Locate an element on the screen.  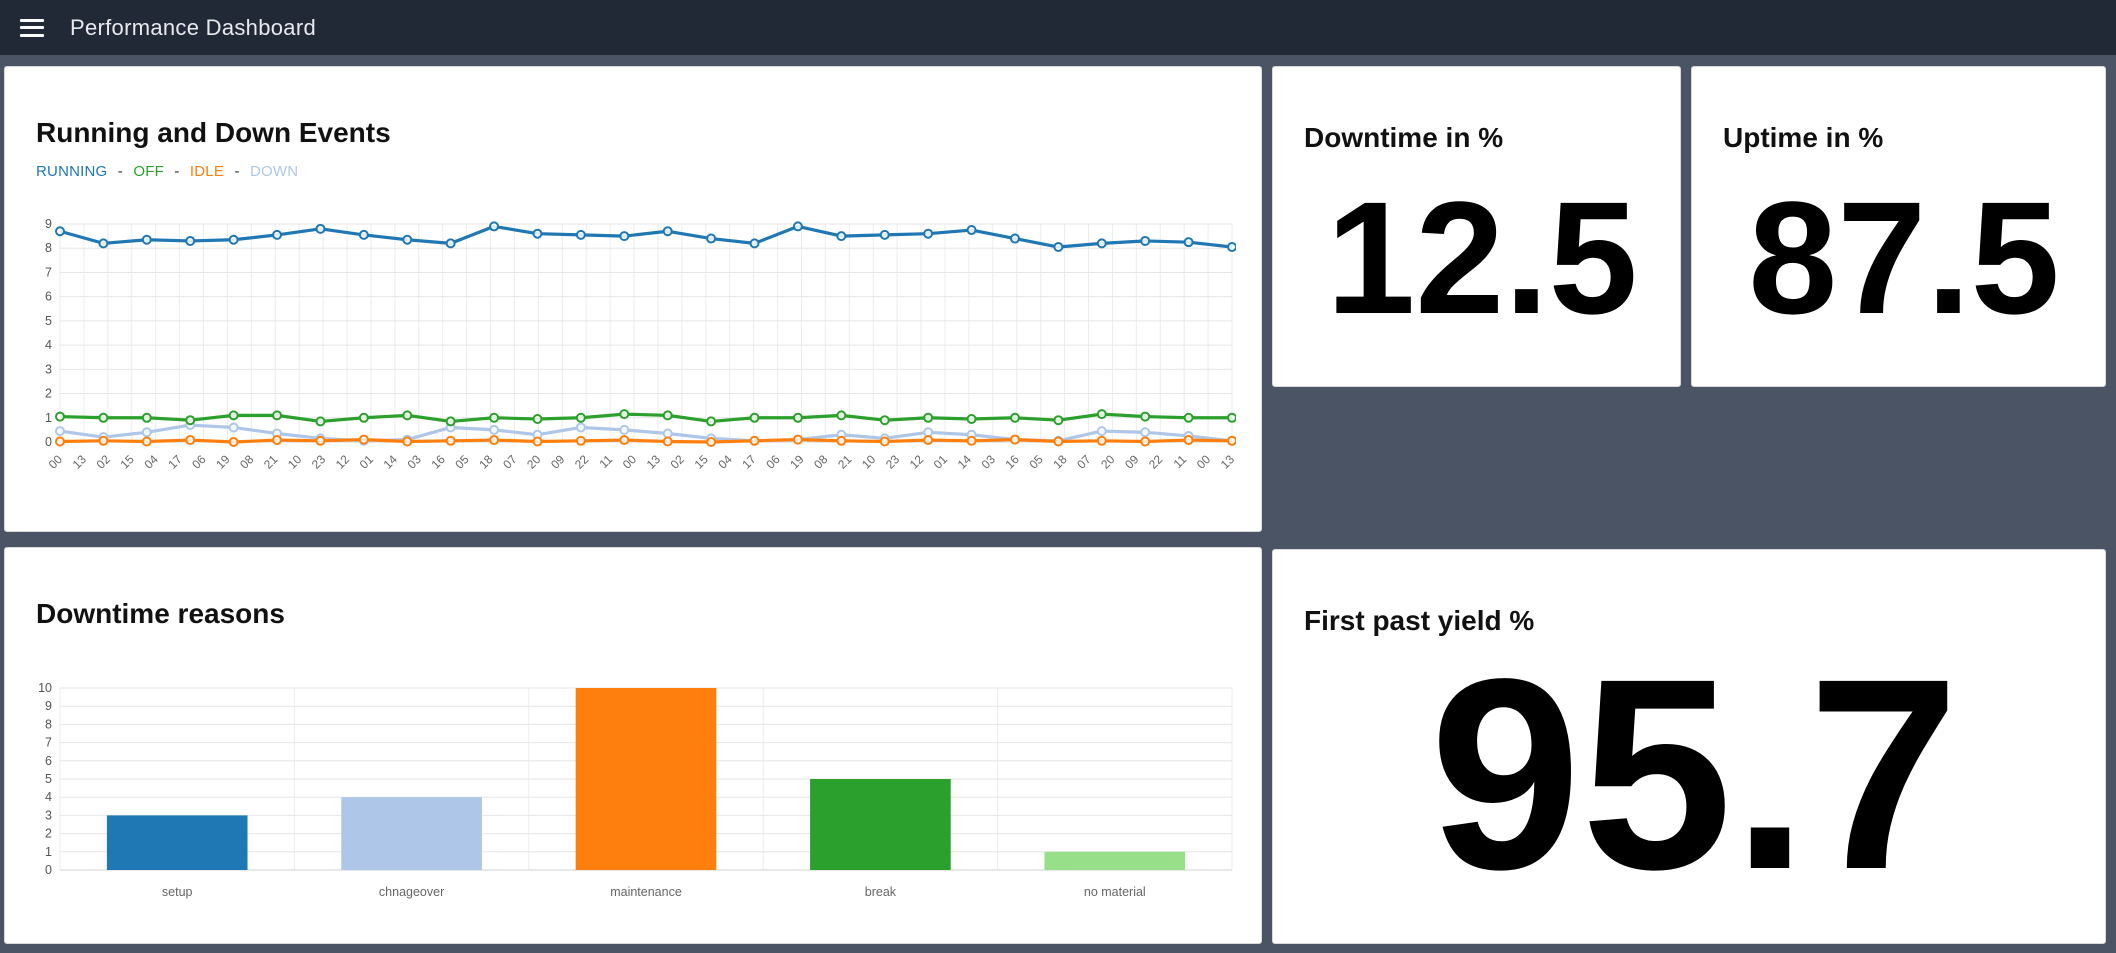
legend-item-idle: IDLE is located at coordinates (207, 171).